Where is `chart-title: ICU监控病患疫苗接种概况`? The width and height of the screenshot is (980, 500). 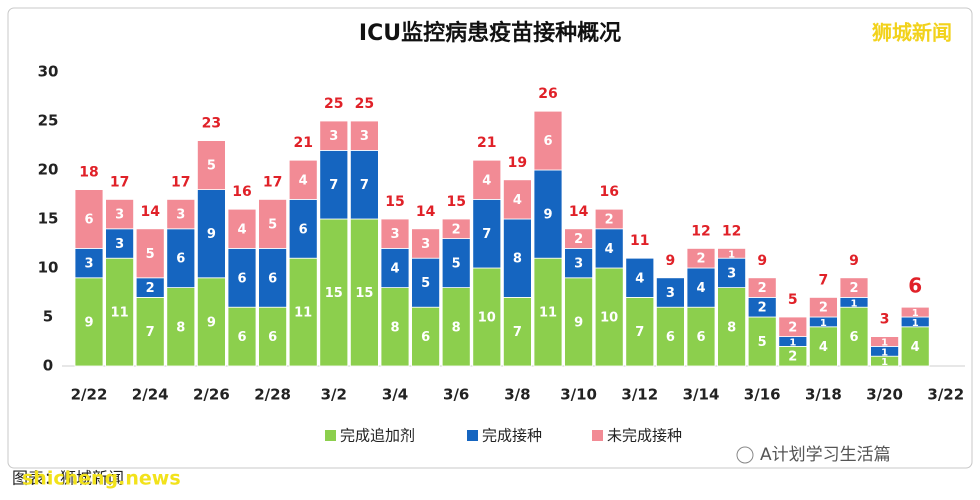 chart-title: ICU监控病患疫苗接种概况 is located at coordinates (490, 33).